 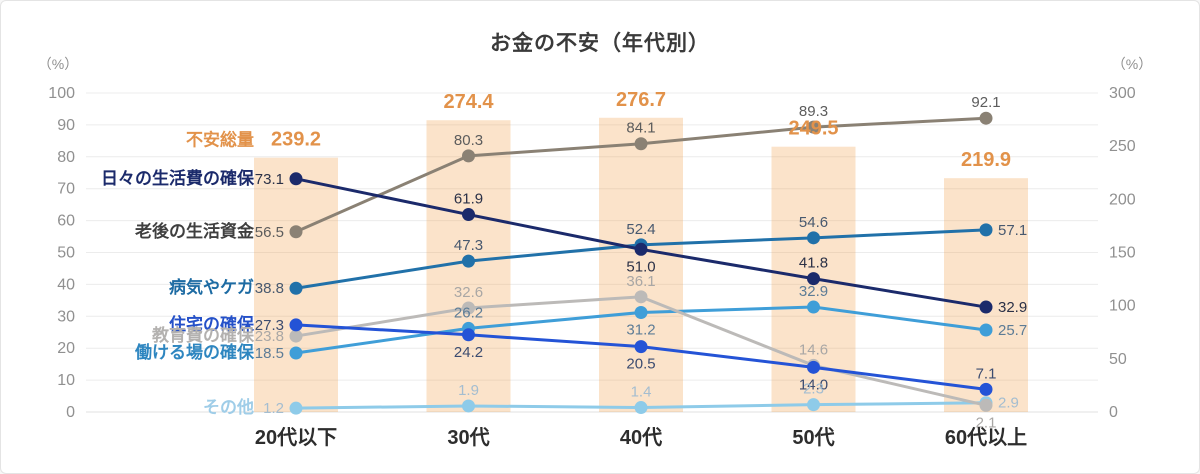 I want to click on right-axis-tick: 50, so click(x=1118, y=359).